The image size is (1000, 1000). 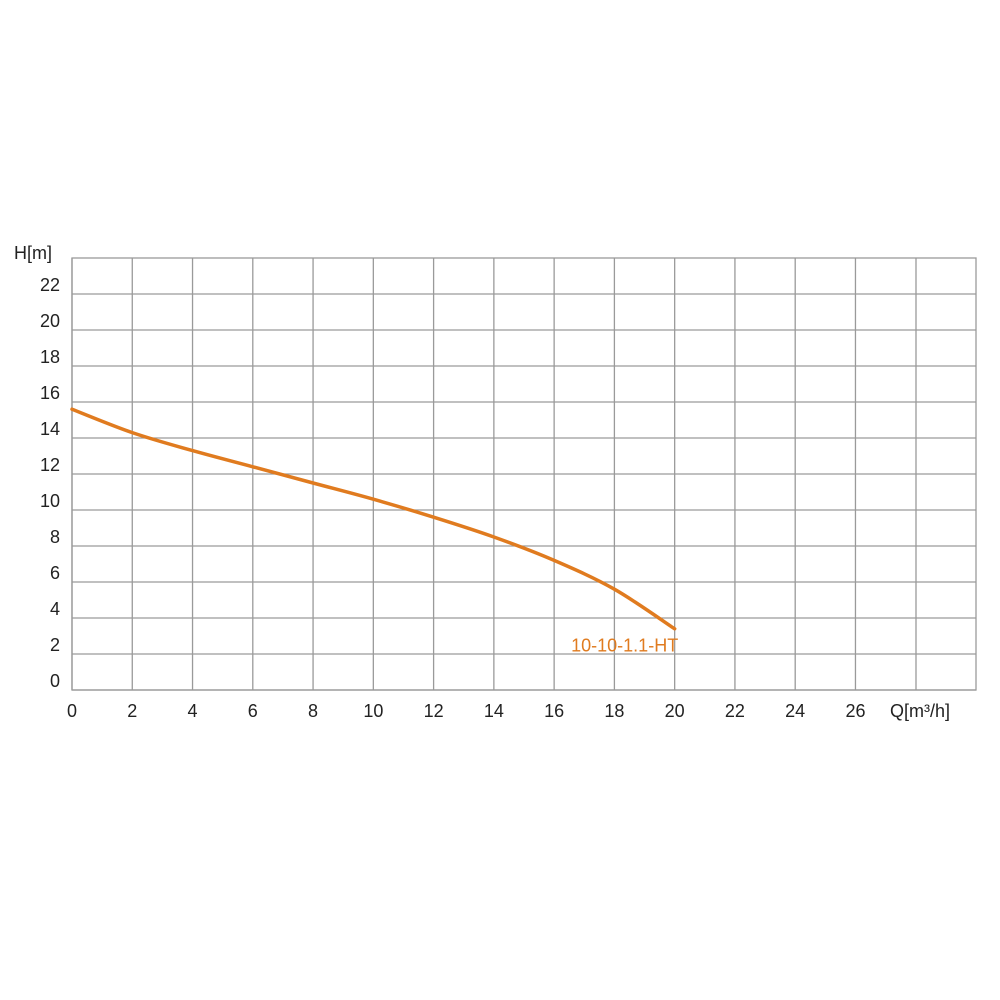 What do you see at coordinates (55, 681) in the screenshot?
I see `y-tick-label: 0` at bounding box center [55, 681].